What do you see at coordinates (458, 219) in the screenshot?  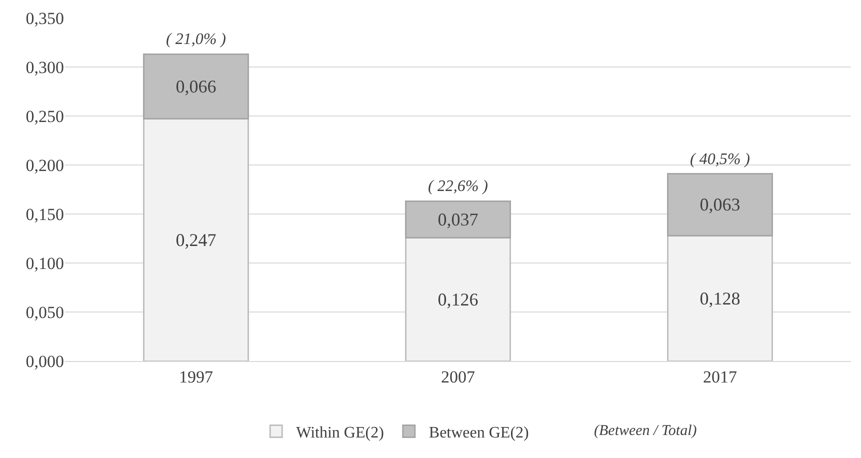 I see `data-label: 0,037` at bounding box center [458, 219].